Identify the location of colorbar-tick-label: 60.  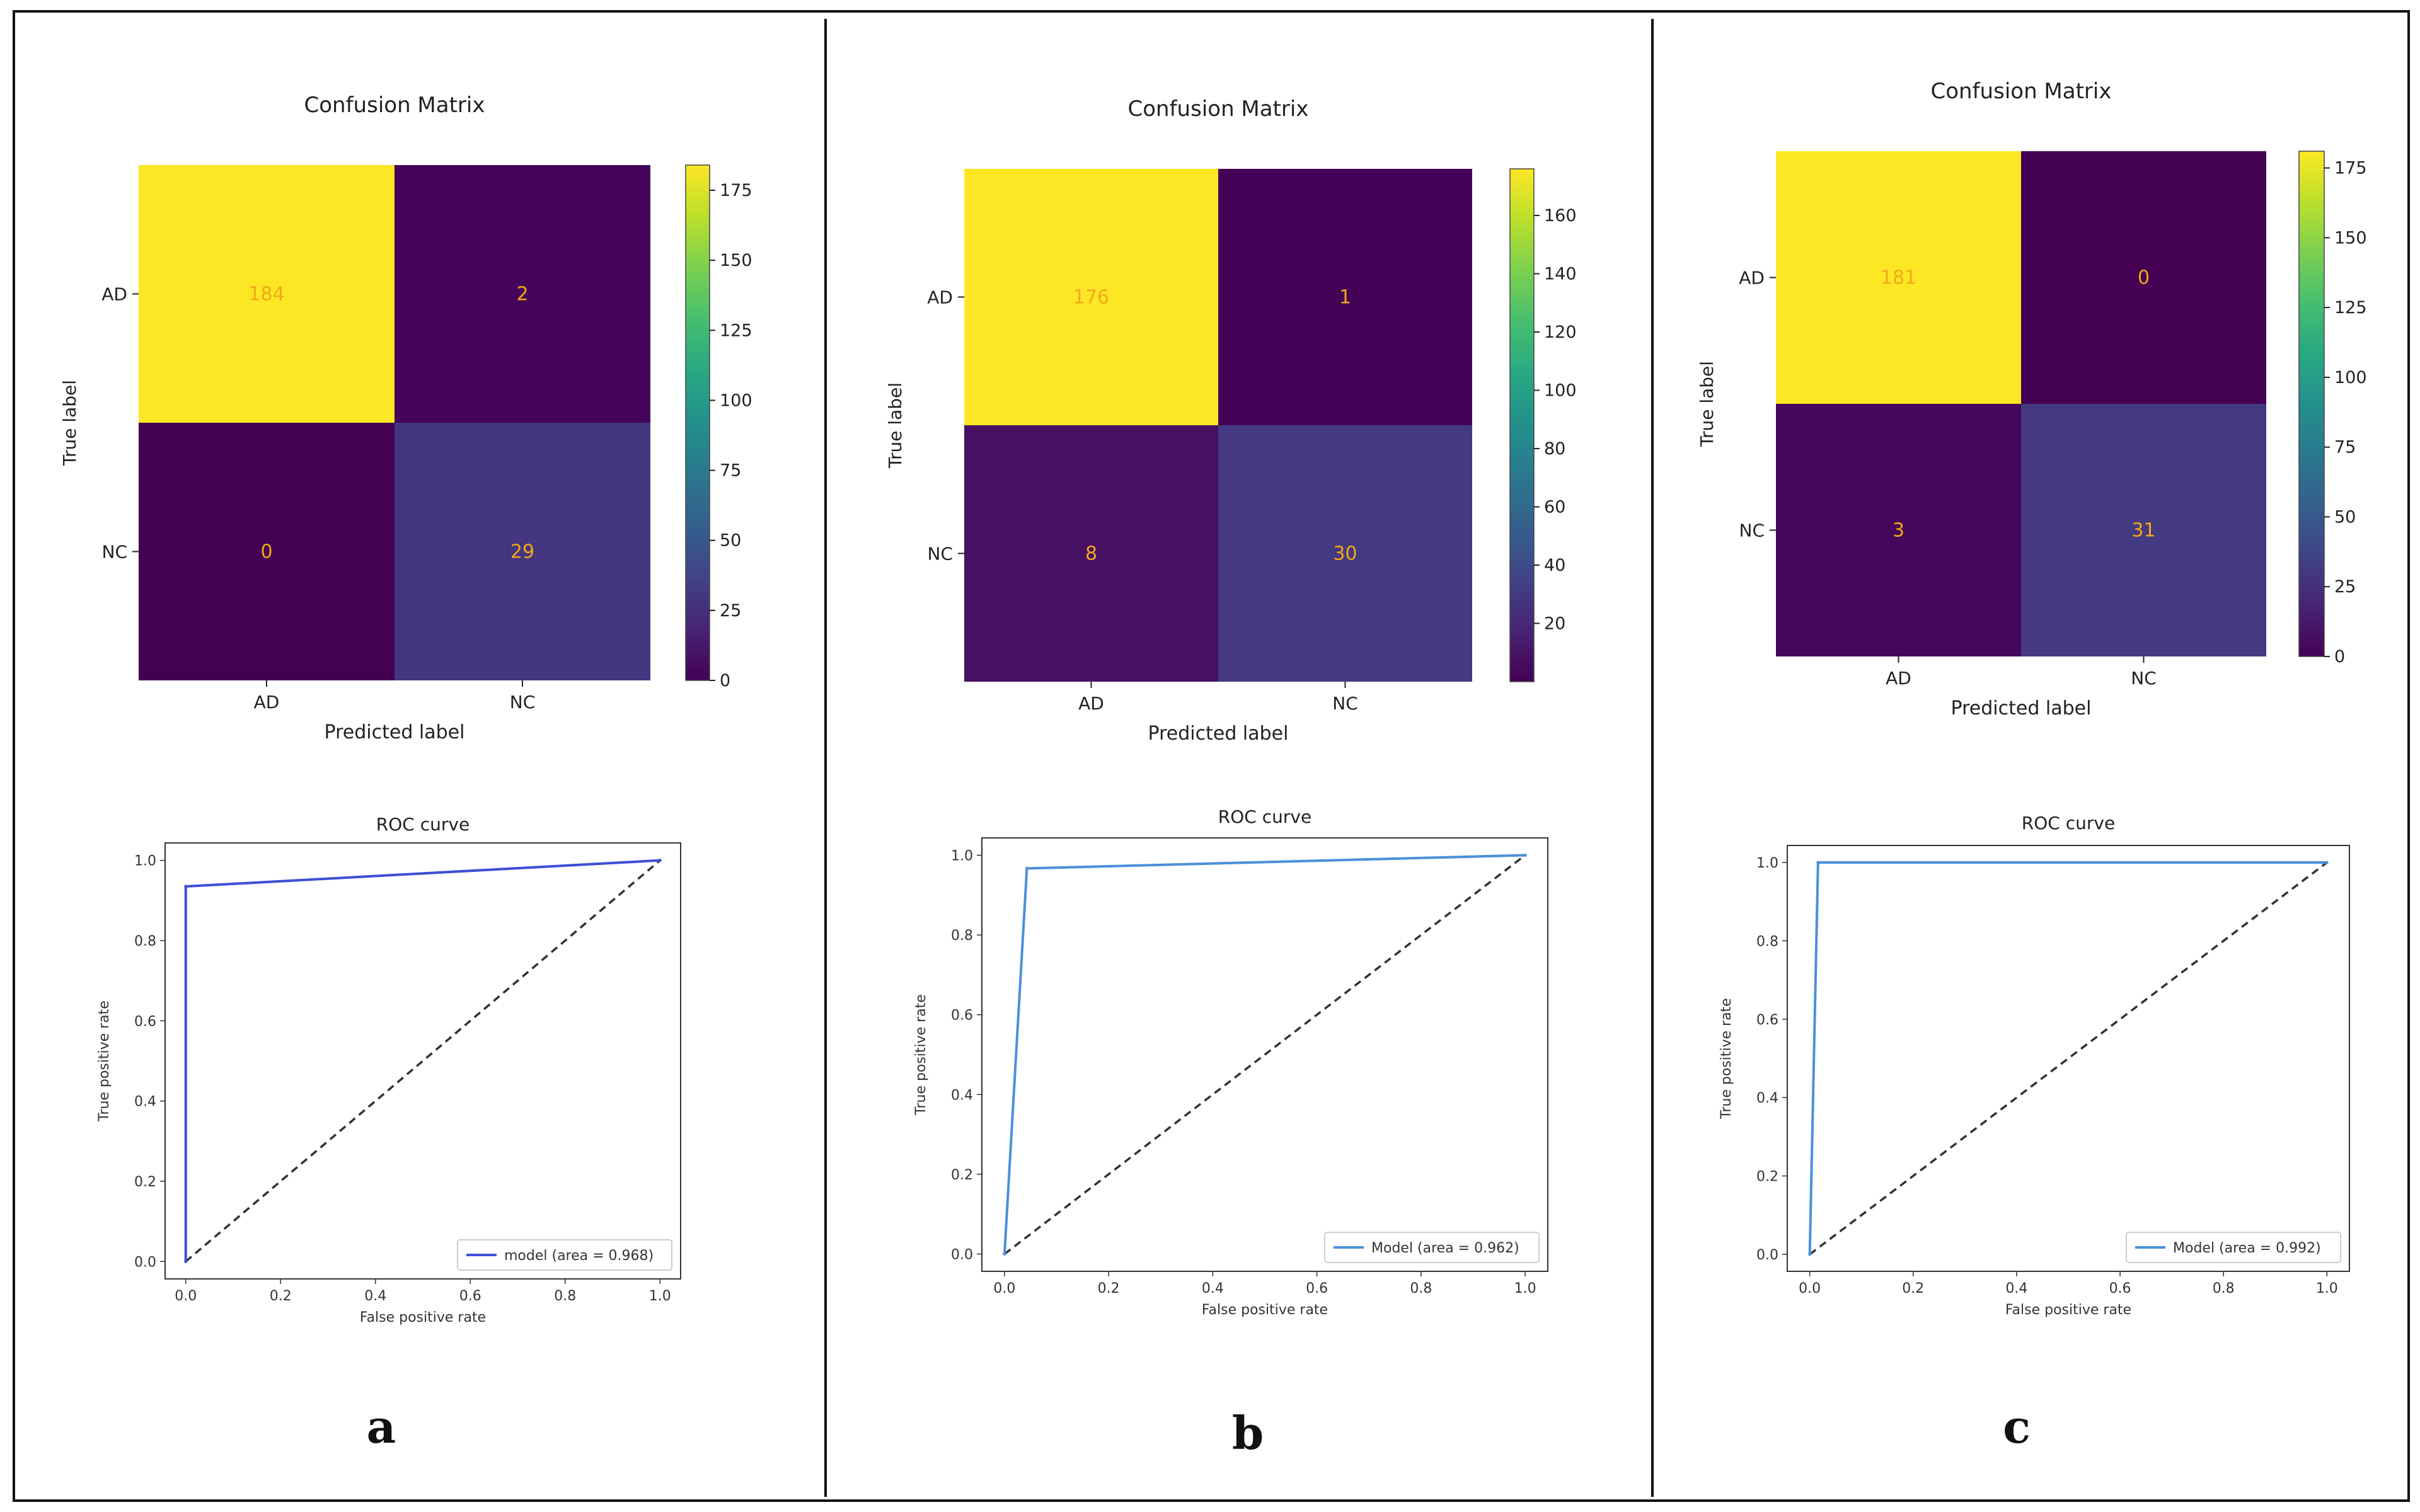
(1554, 507).